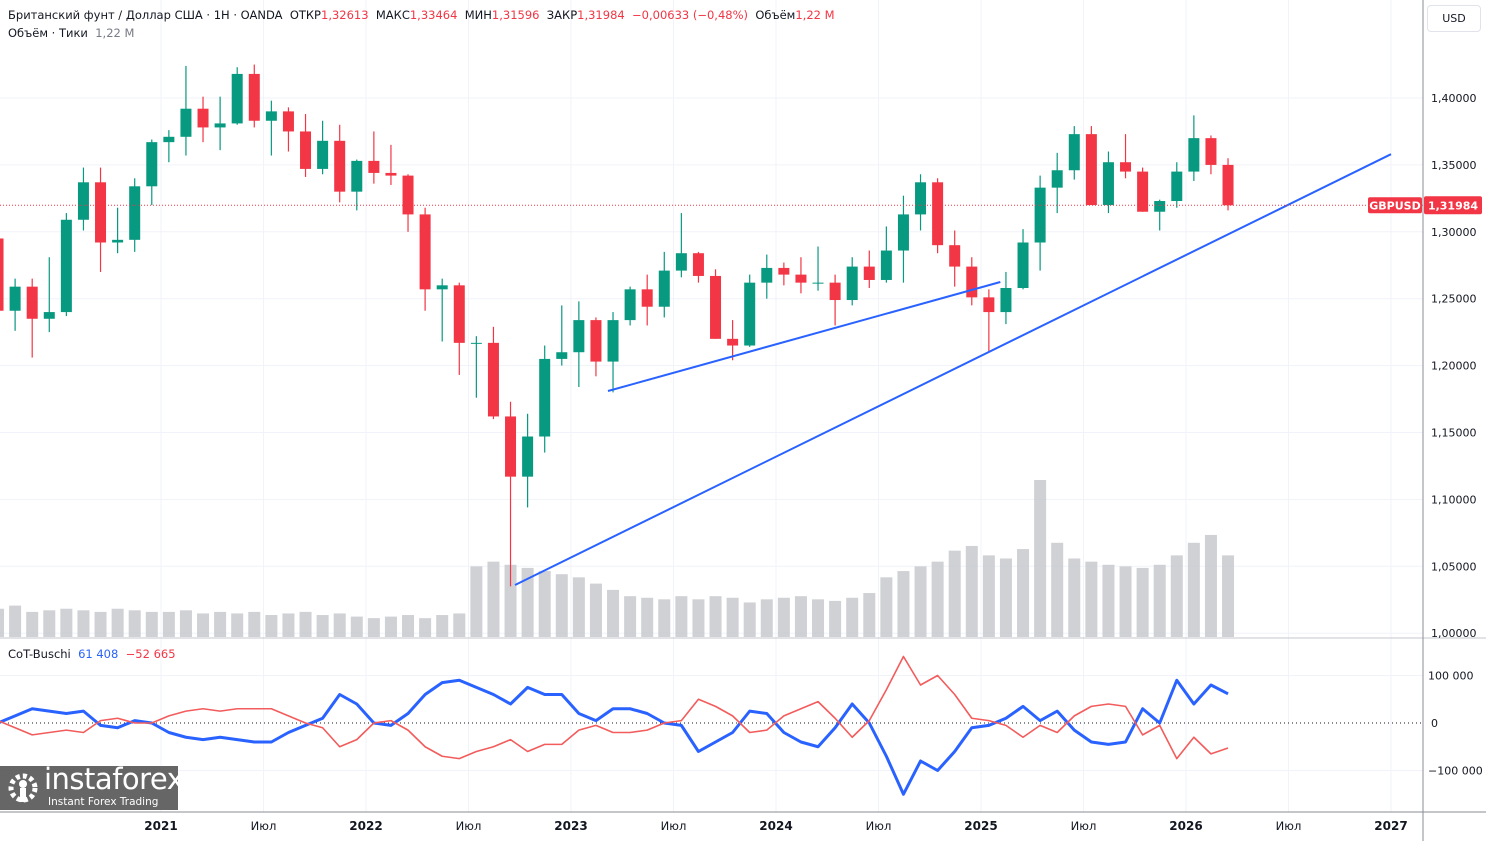  I want to click on indicator-name: CoT-Buschi, so click(39, 654).